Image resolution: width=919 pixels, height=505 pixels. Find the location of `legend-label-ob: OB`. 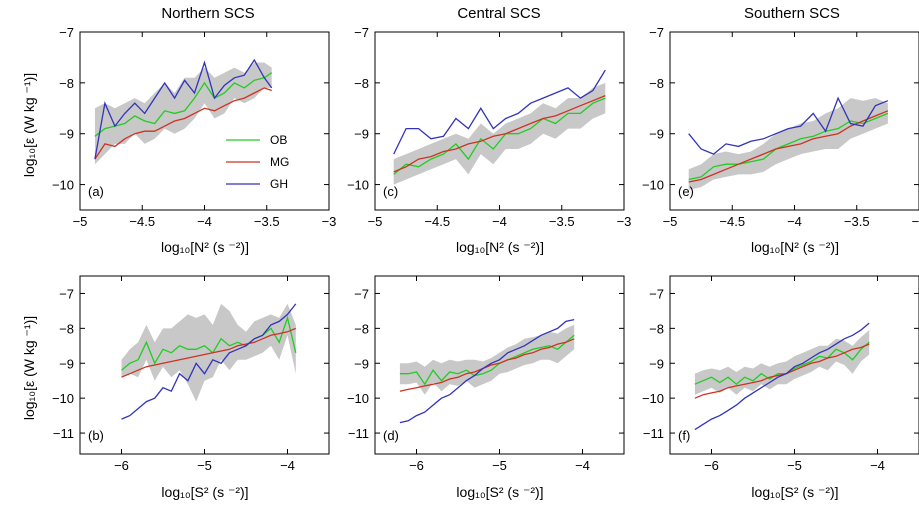

legend-label-ob: OB is located at coordinates (278, 140).